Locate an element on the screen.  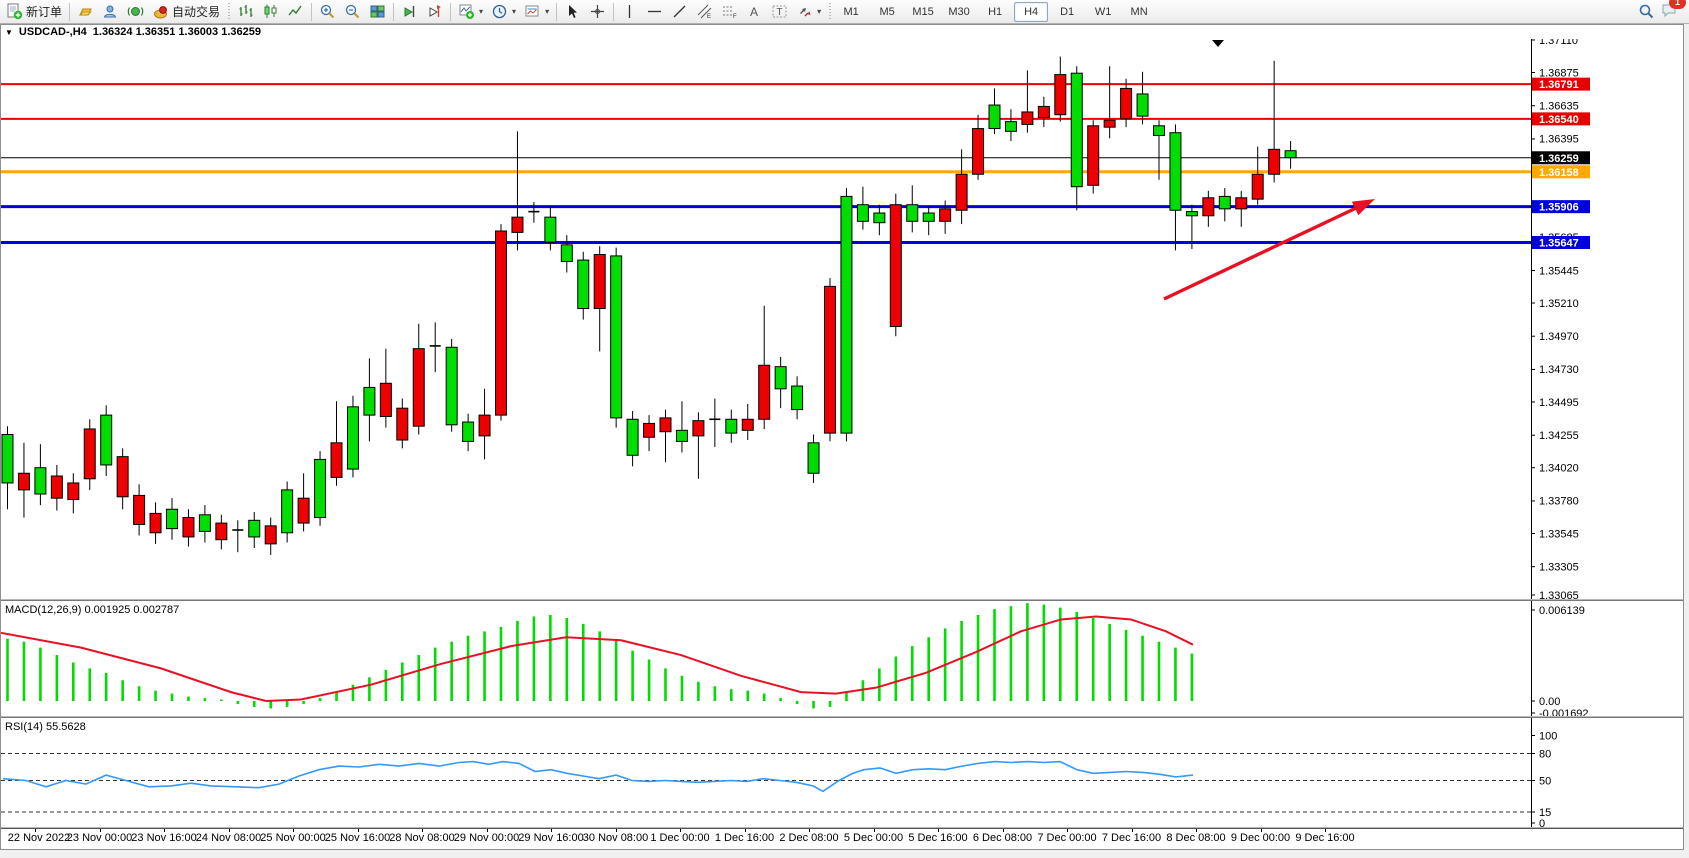
svg-text: T is located at coordinates (780, 12).